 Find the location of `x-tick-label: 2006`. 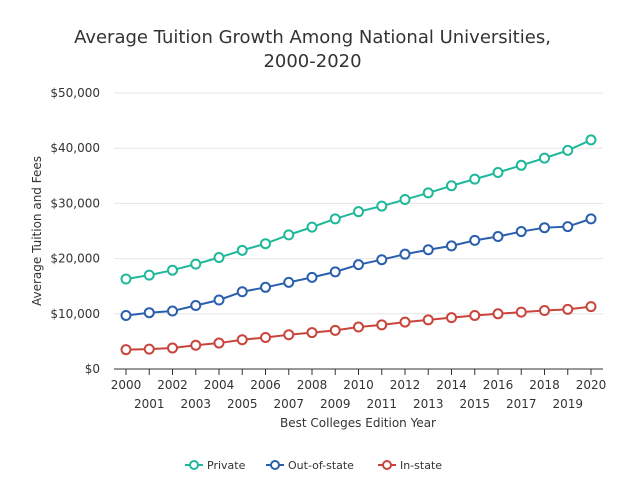

x-tick-label: 2006 is located at coordinates (265, 385).